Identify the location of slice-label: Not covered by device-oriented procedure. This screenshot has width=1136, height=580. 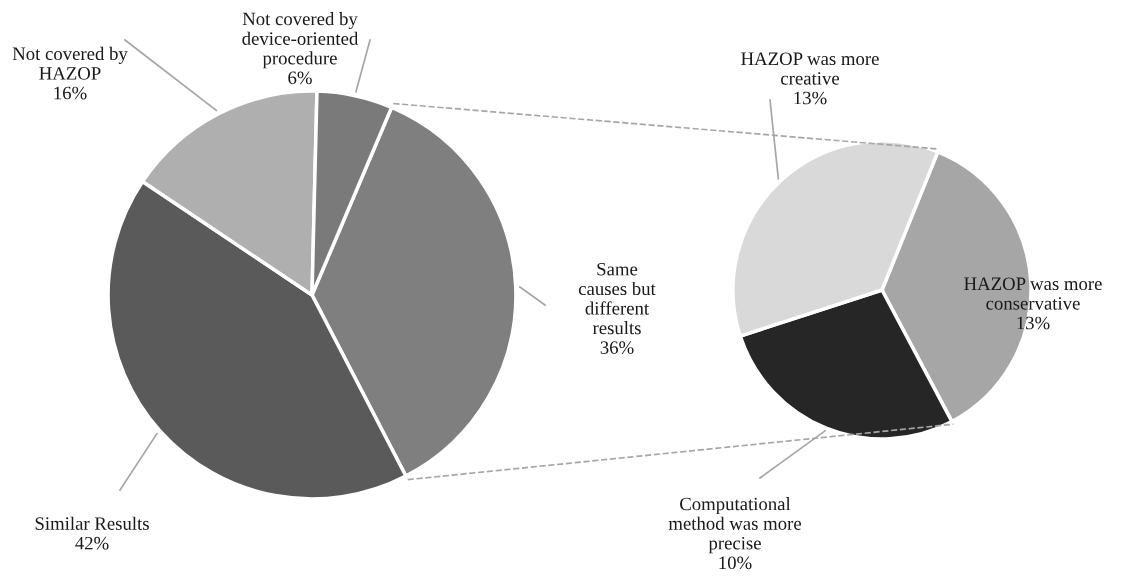
(300, 40).